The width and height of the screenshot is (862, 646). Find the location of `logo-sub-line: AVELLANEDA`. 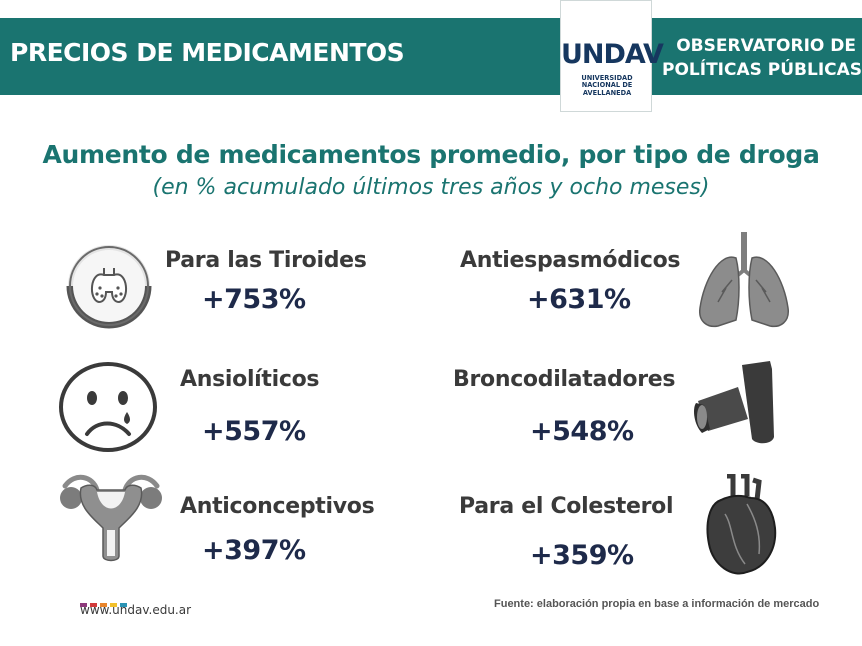

logo-sub-line: AVELLANEDA is located at coordinates (607, 92).